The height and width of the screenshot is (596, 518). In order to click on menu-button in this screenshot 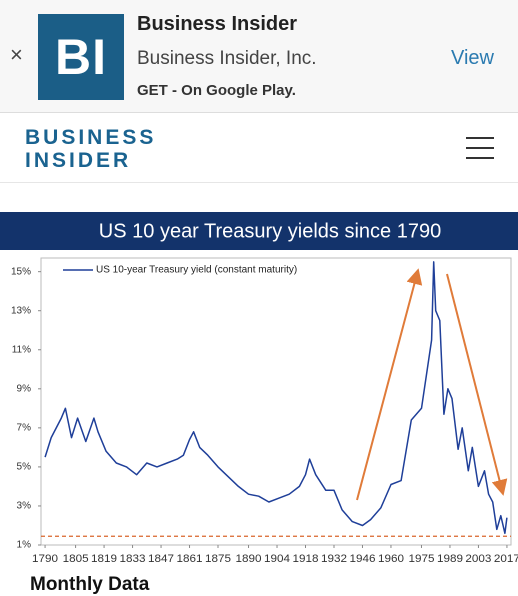, I will do `click(480, 152)`.